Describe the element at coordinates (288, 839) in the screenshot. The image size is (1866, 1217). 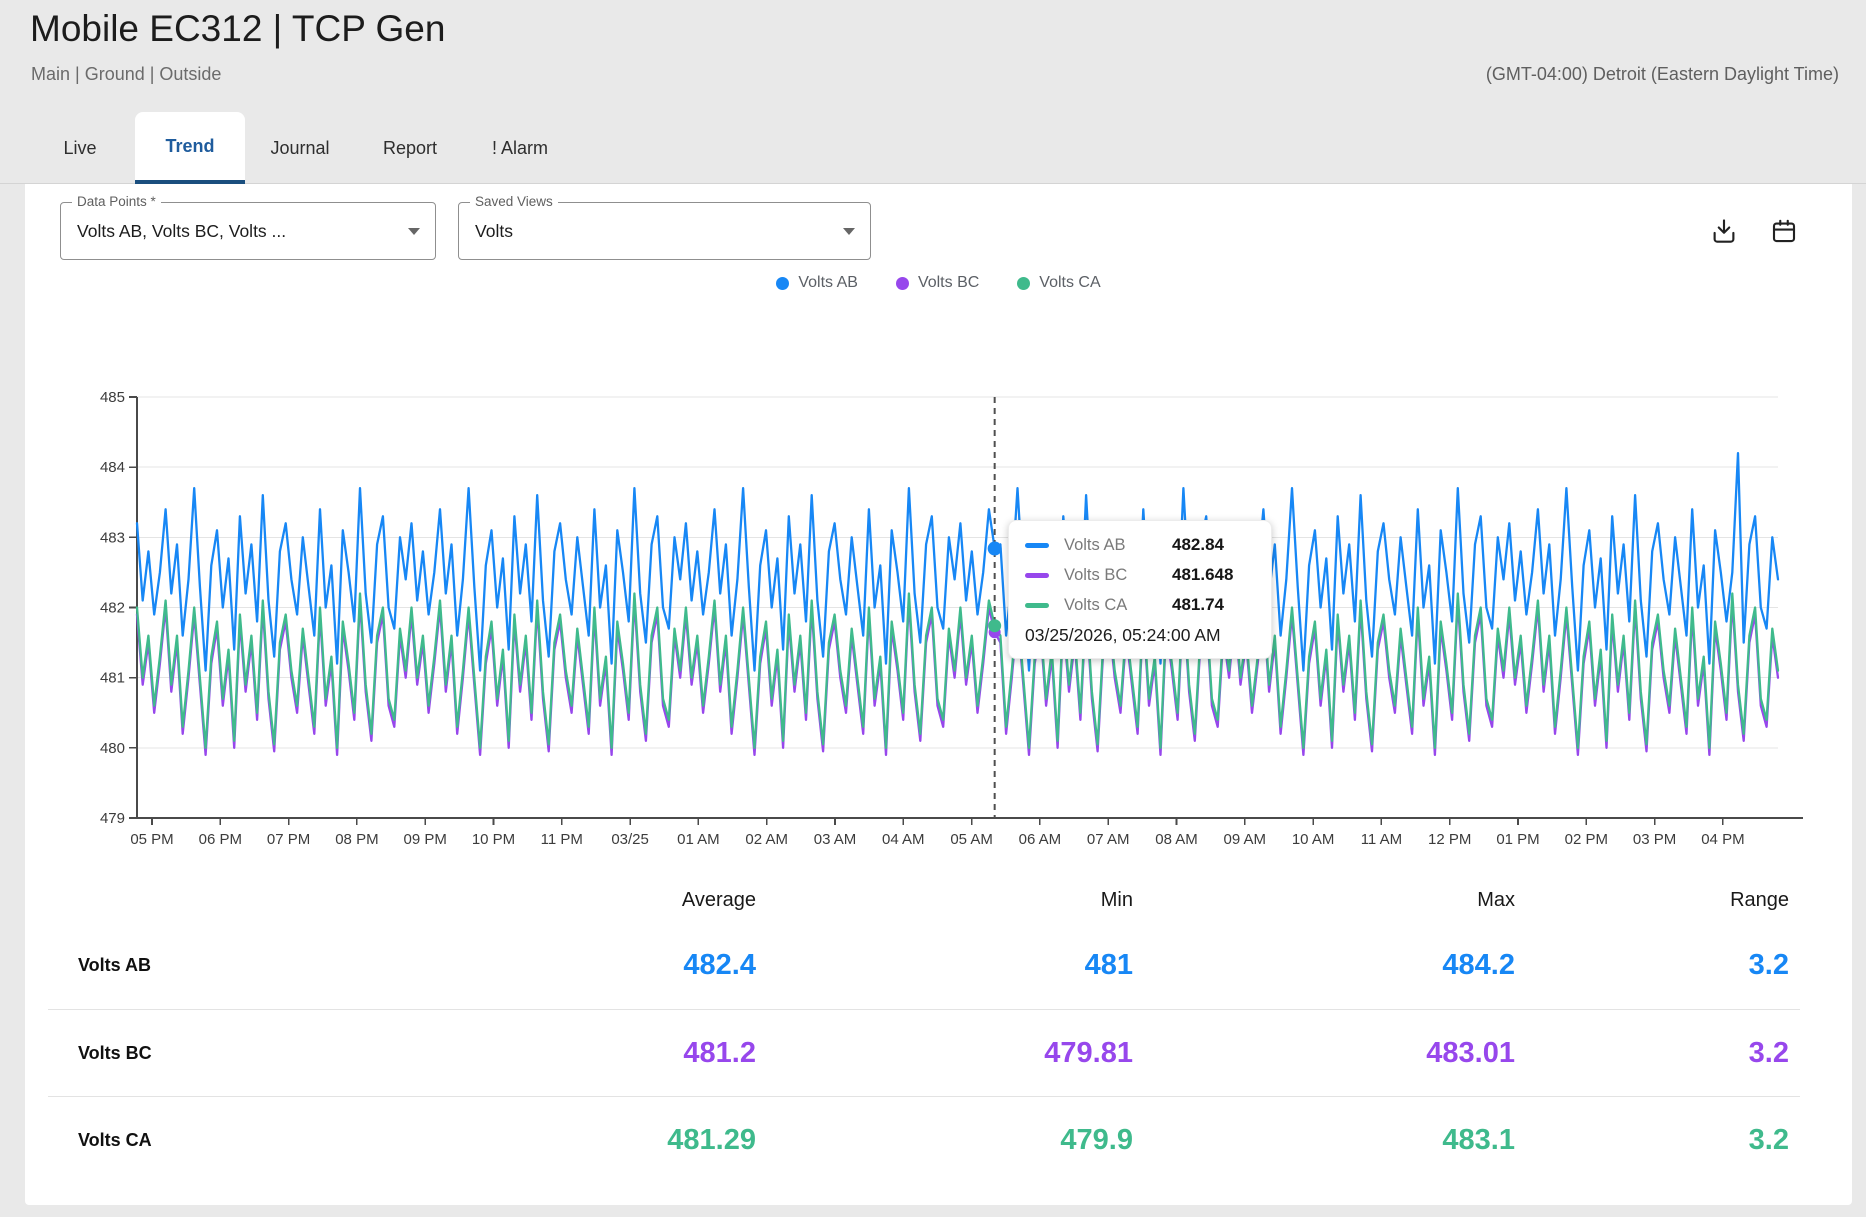
I see `x-axis-label: 07 PM` at that location.